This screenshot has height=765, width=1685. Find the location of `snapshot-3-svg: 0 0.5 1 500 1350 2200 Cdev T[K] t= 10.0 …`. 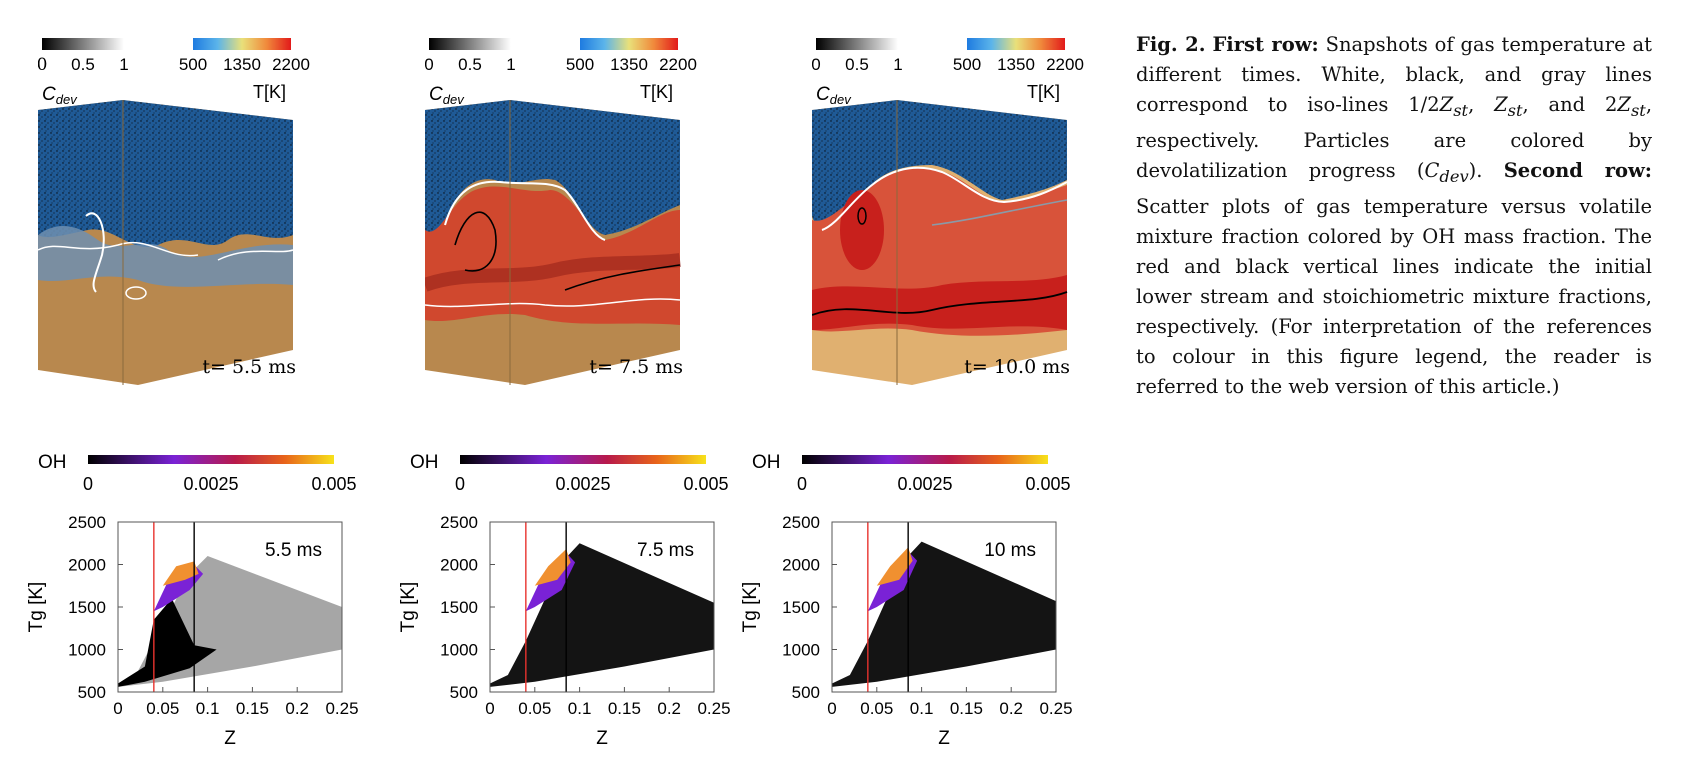

snapshot-3-svg: 0 0.5 1 500 1350 2200 Cdev T[K] t= 10.0 … is located at coordinates (947, 211).